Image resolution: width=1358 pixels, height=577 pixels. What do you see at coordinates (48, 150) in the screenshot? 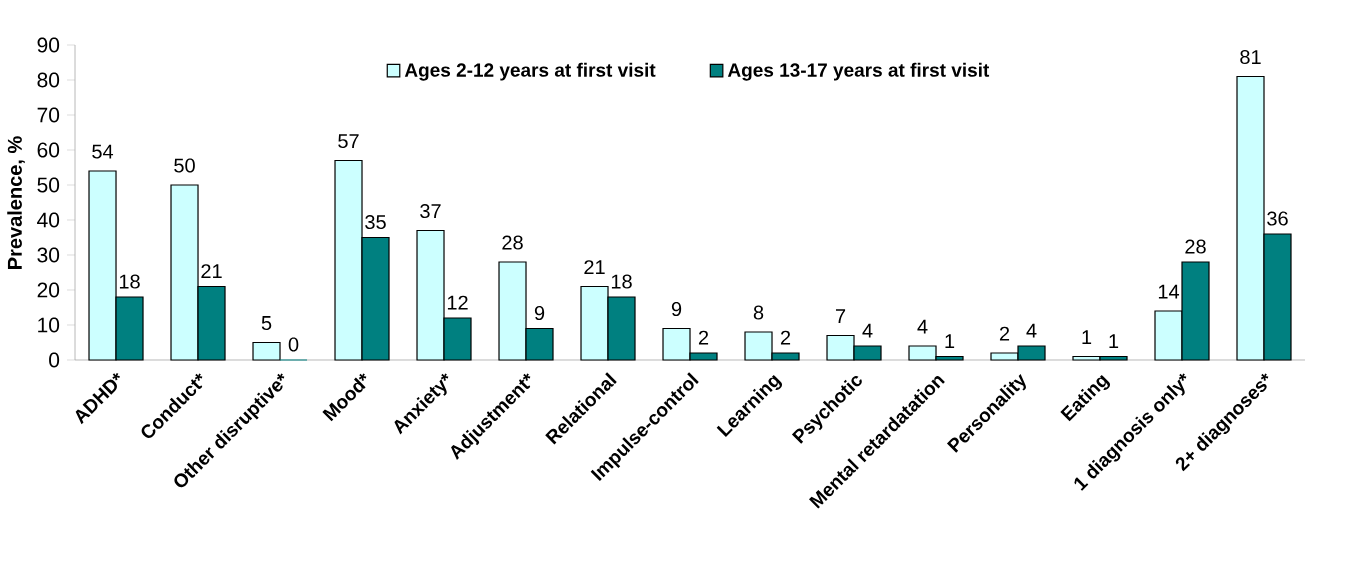
I see `y-tick-label: 60` at bounding box center [48, 150].